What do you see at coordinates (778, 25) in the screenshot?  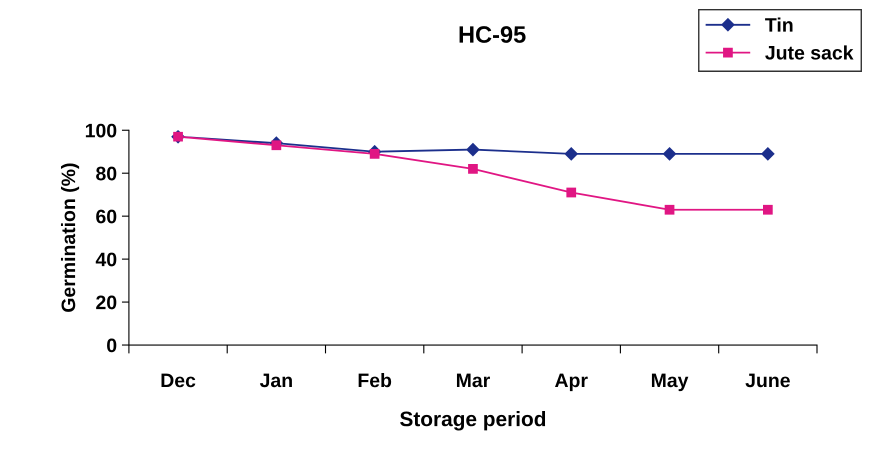 I see `legend-label: Tin` at bounding box center [778, 25].